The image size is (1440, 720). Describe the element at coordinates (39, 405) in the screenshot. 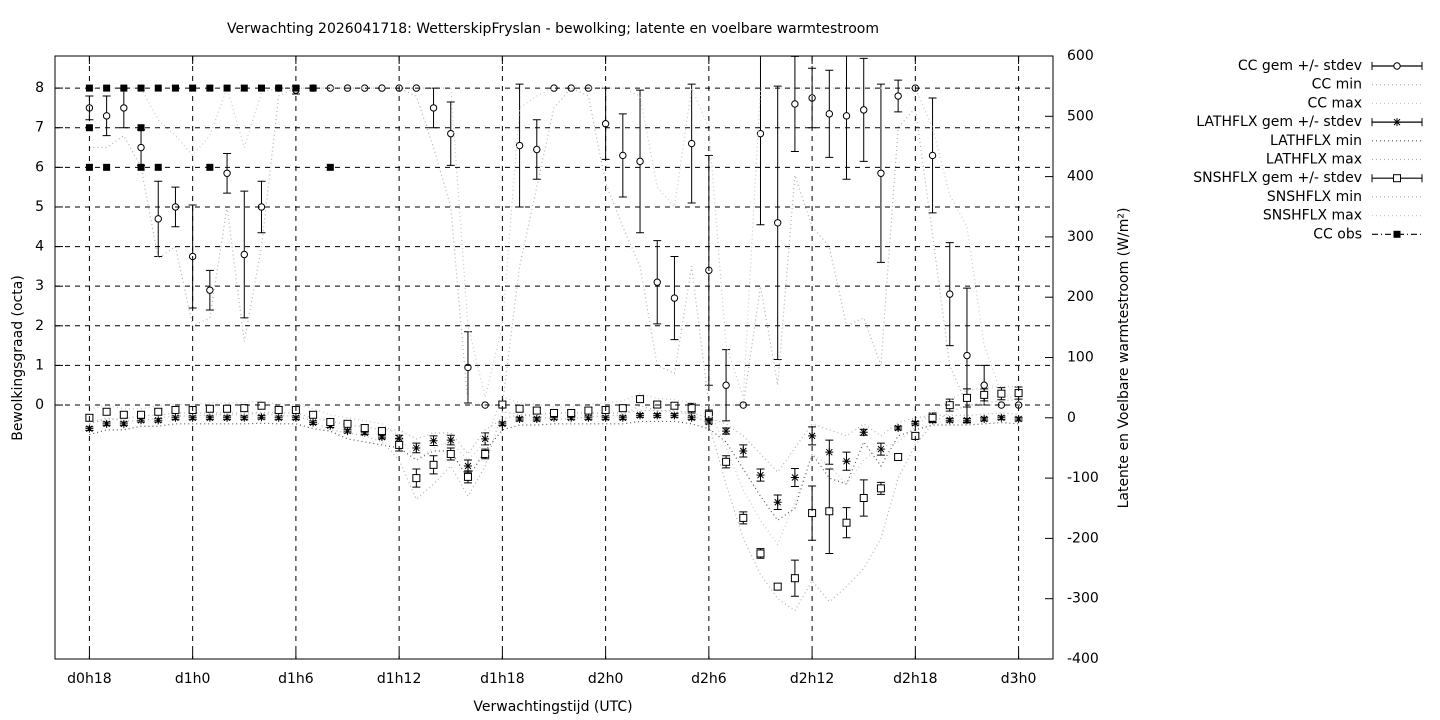

I see `y-tick-label: 0` at that location.